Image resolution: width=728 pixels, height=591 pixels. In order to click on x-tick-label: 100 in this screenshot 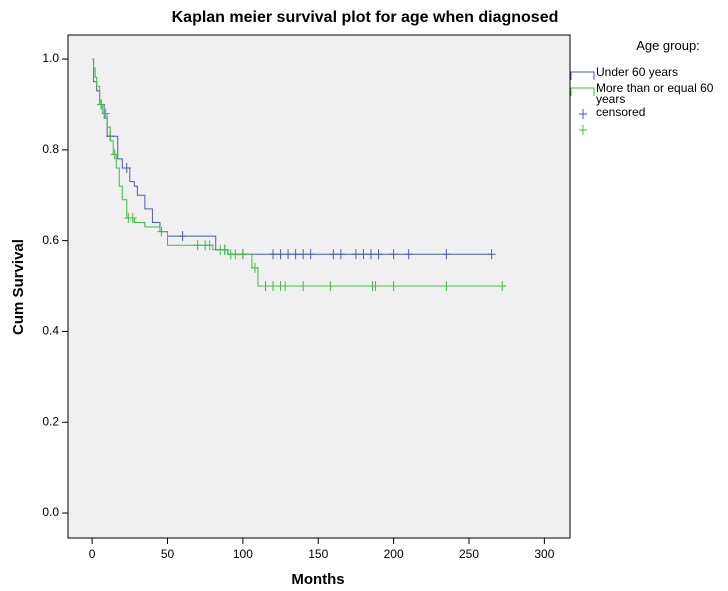, I will do `click(243, 554)`.